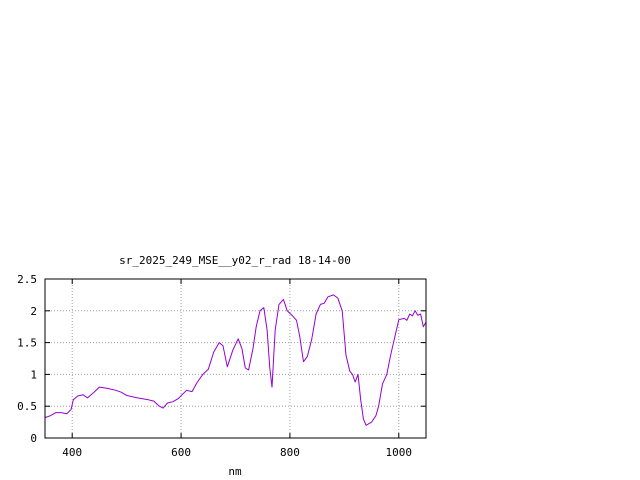 The height and width of the screenshot is (480, 640). What do you see at coordinates (27, 343) in the screenshot?
I see `y-tick-label: 1.5` at bounding box center [27, 343].